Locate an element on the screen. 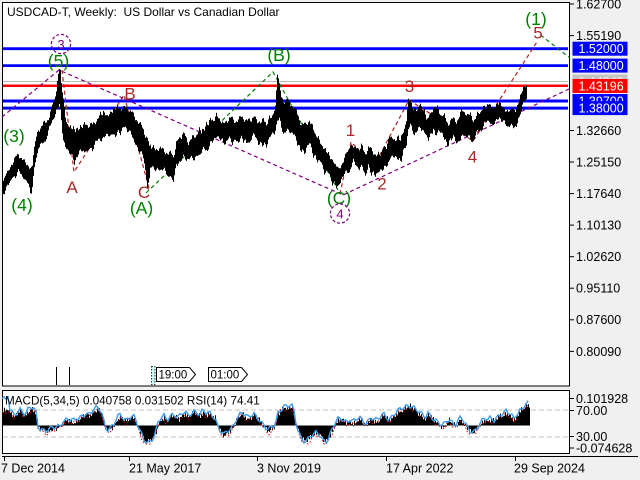 The height and width of the screenshot is (480, 640). svg-text: (1) is located at coordinates (535, 19).